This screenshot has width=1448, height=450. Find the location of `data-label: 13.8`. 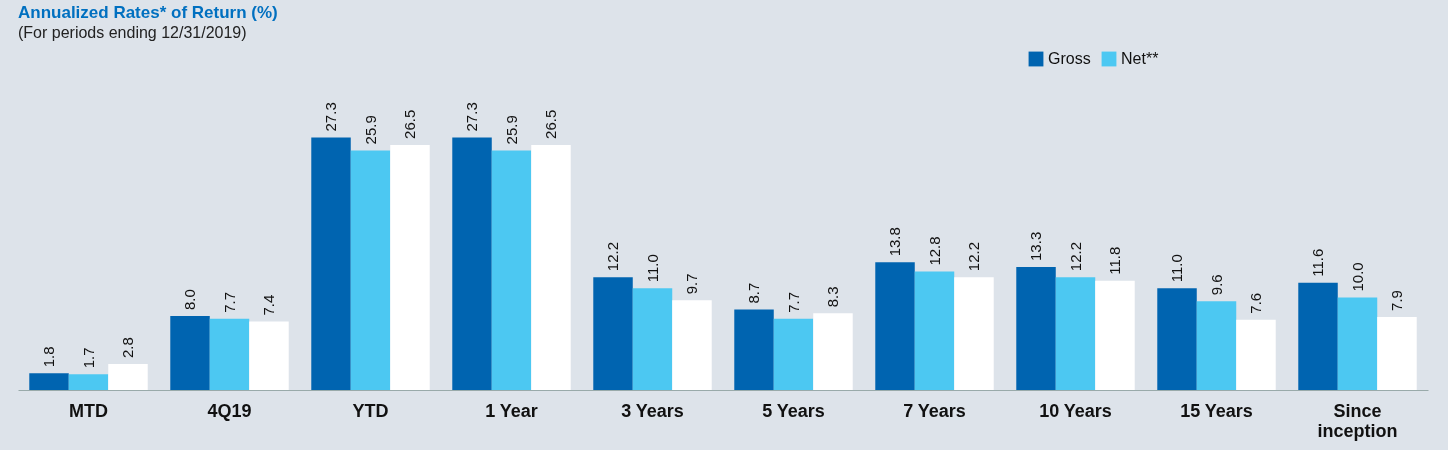

data-label: 13.8 is located at coordinates (895, 242).